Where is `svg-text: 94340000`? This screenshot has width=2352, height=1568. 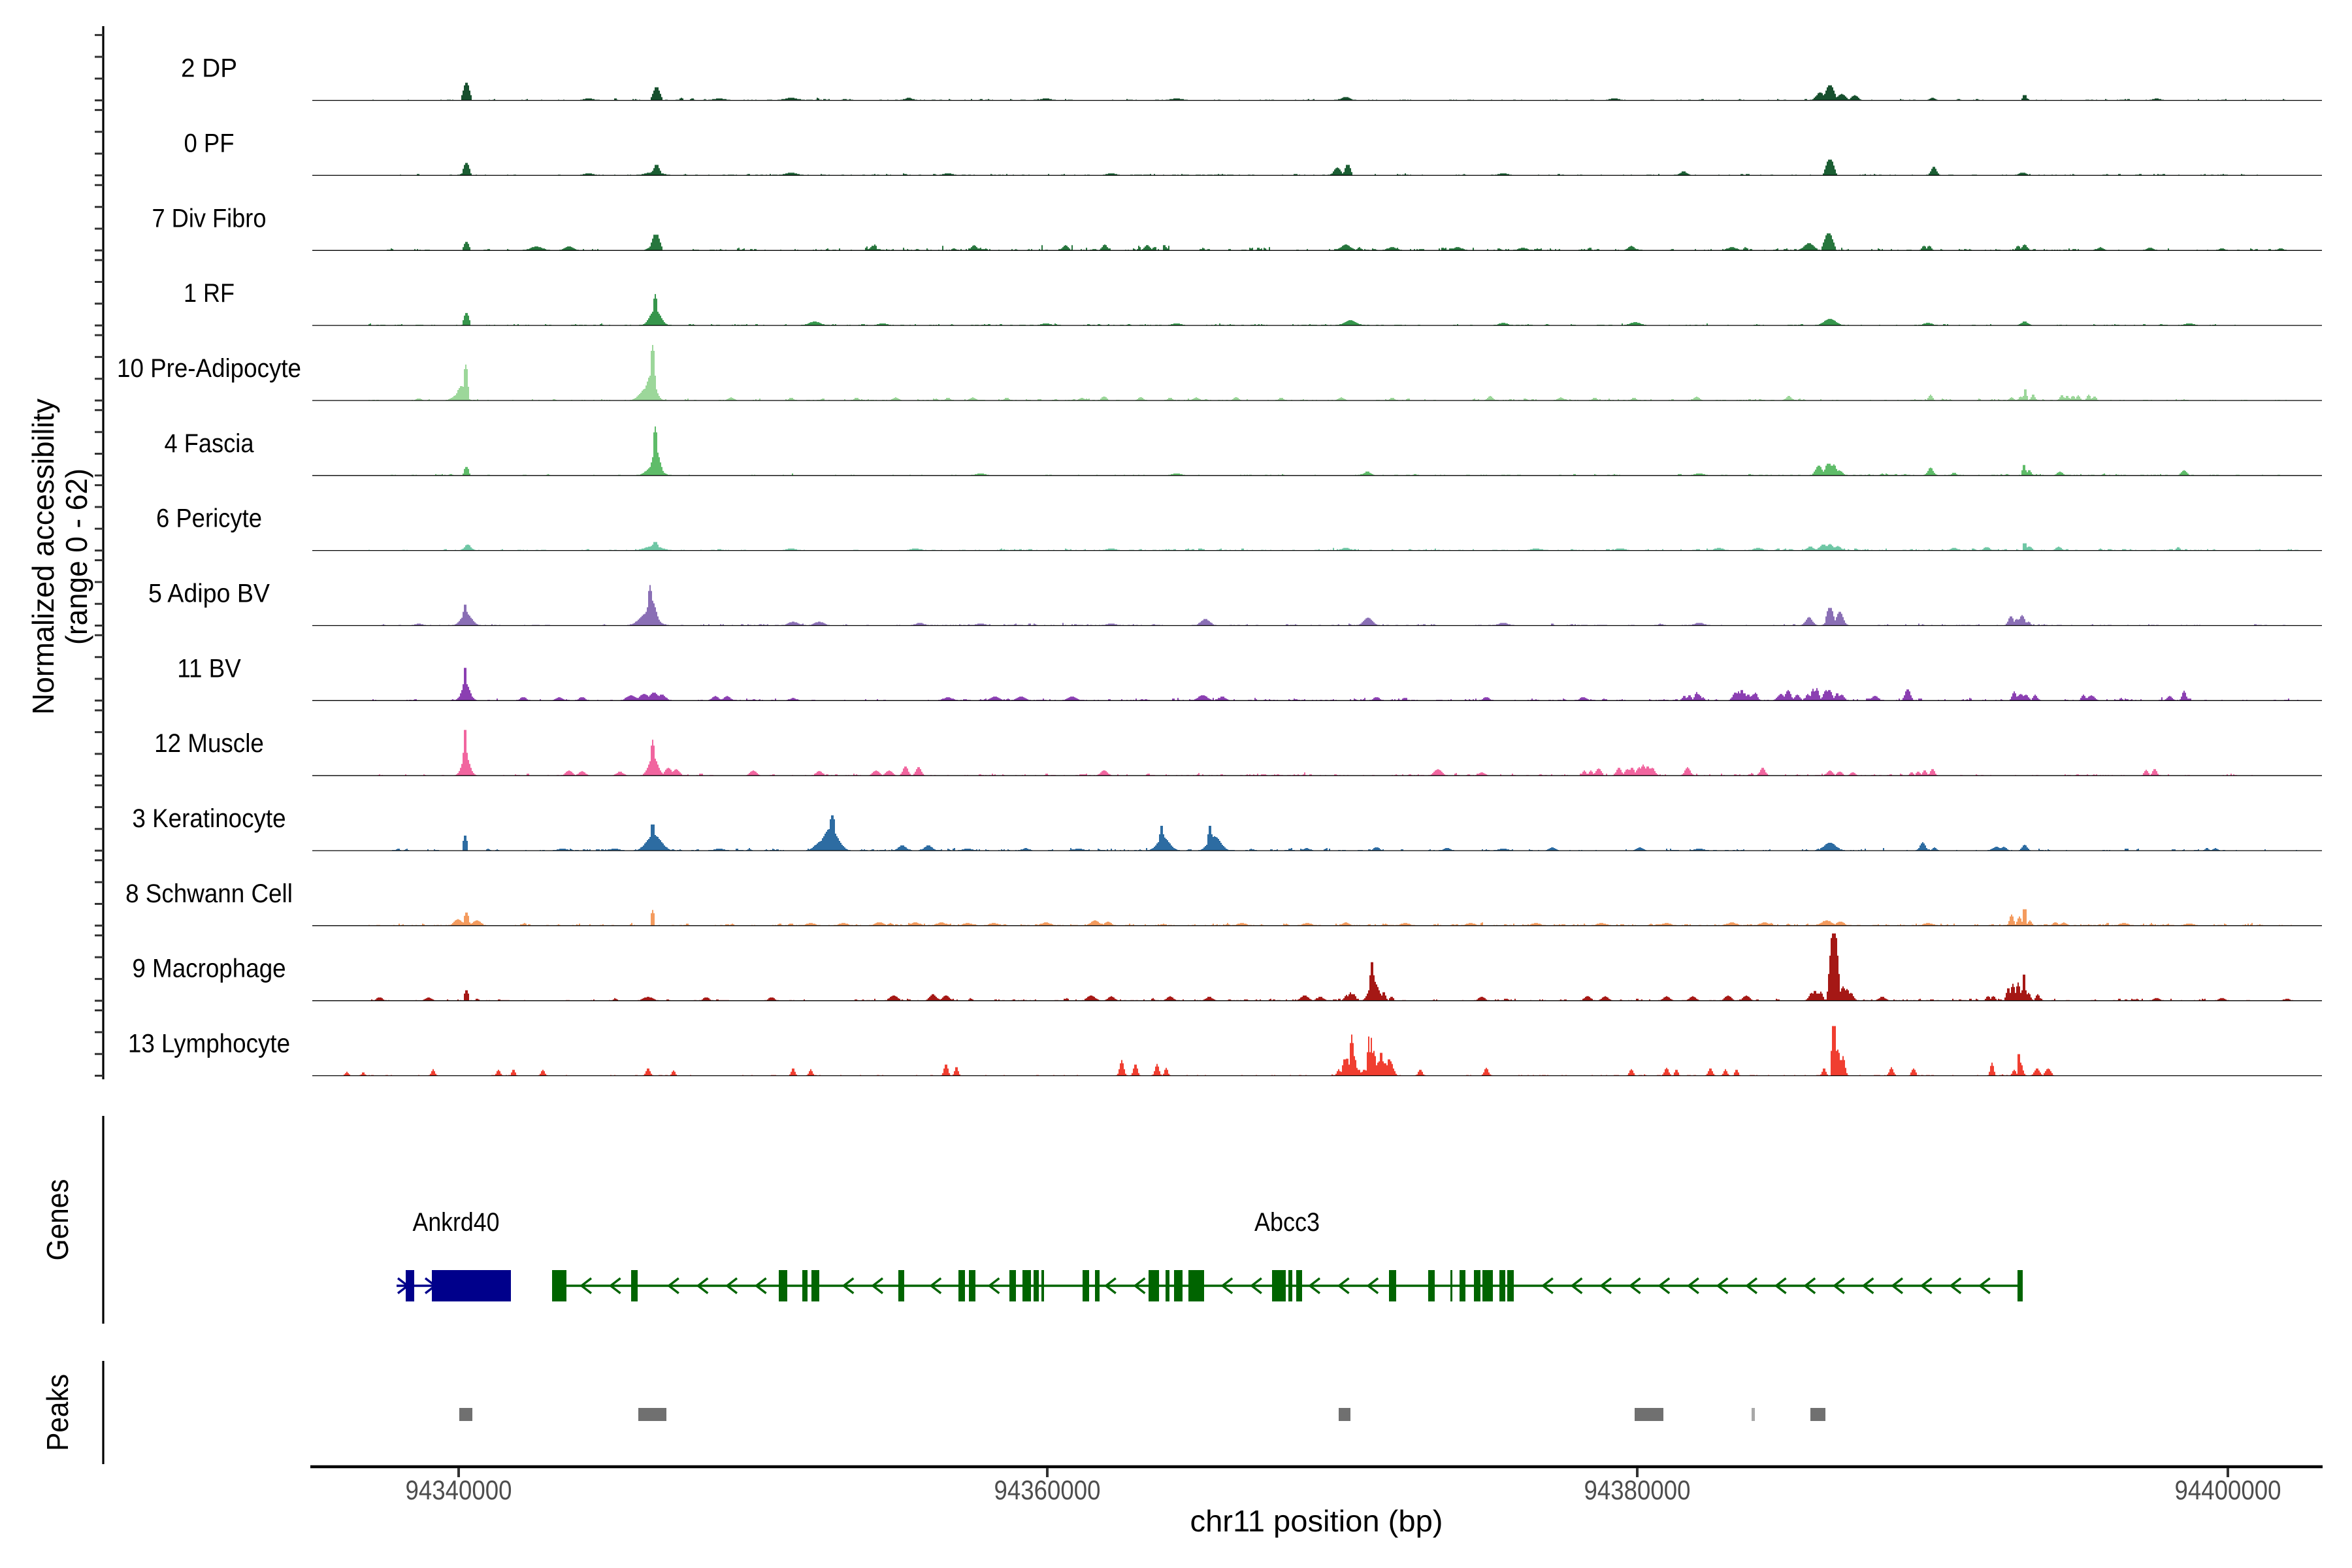 svg-text: 94340000 is located at coordinates (459, 1490).